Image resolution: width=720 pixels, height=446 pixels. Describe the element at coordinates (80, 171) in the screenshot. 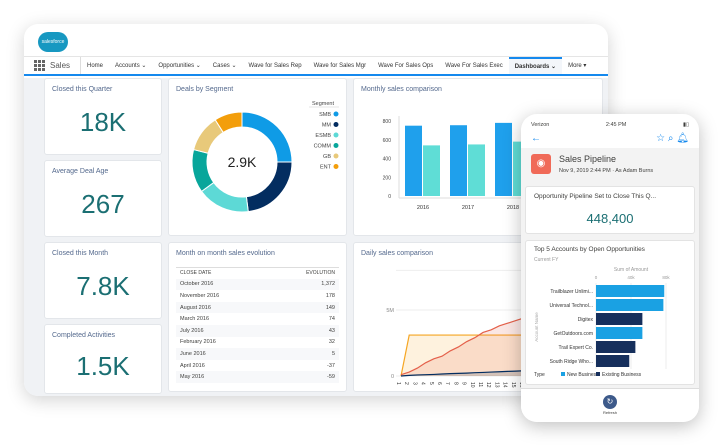

I see `kpi-title: Average Deal Age` at that location.